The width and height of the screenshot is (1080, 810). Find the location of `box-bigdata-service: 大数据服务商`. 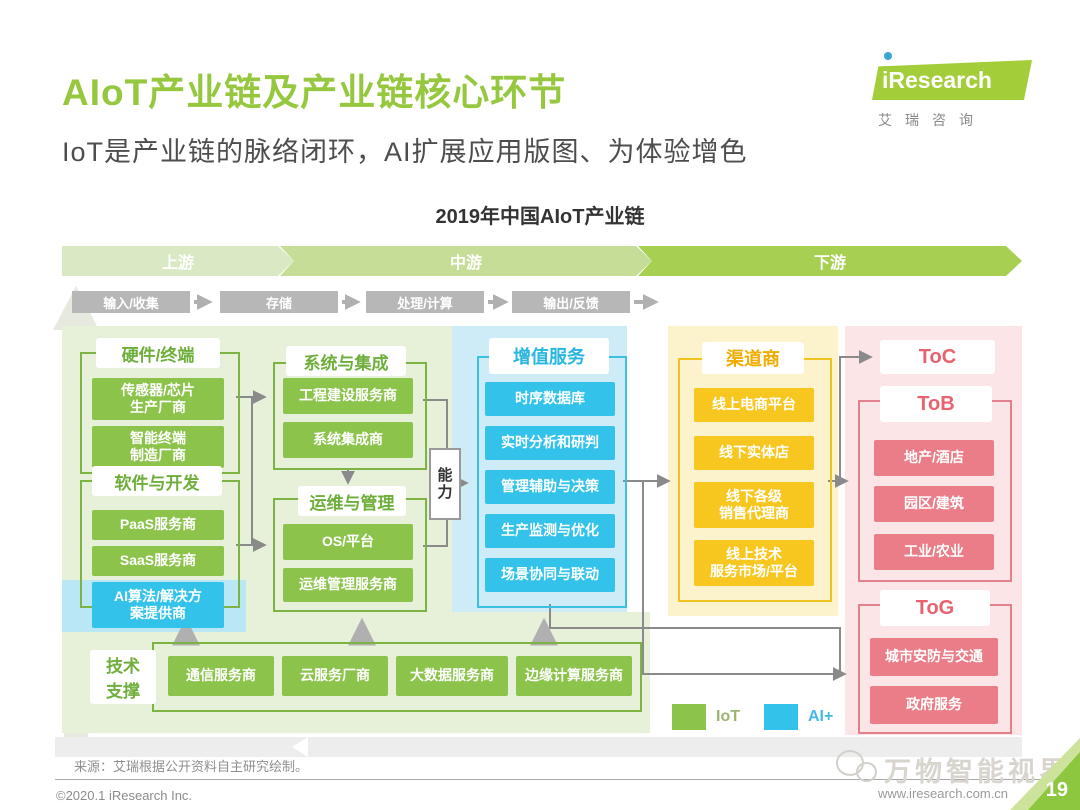

box-bigdata-service: 大数据服务商 is located at coordinates (452, 676).